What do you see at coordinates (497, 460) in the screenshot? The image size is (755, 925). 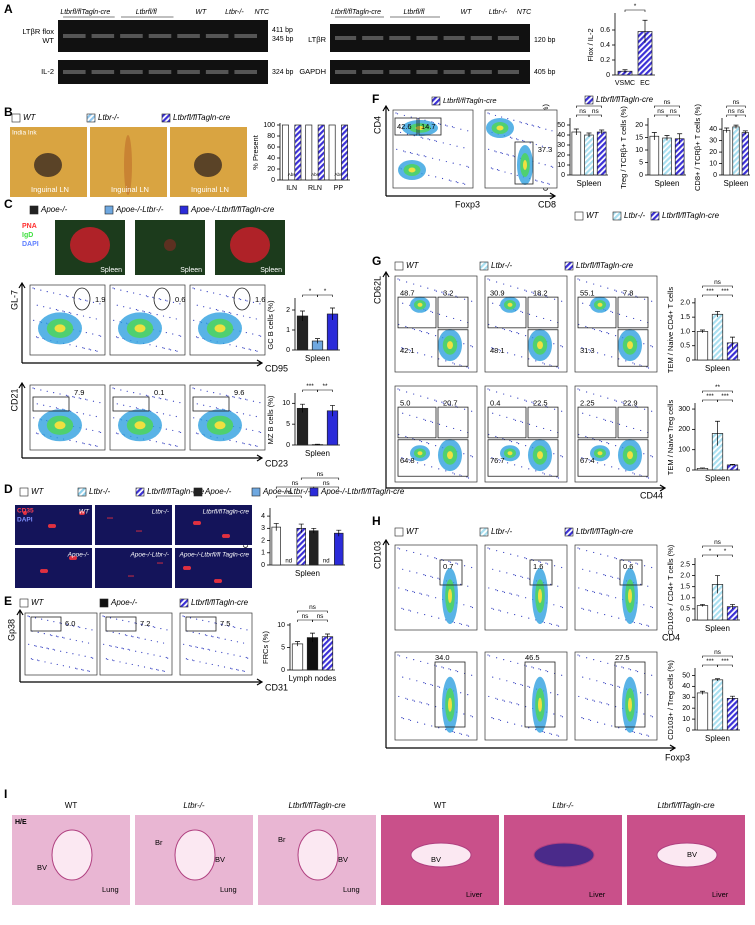 I see `gate-value: 76.7` at bounding box center [497, 460].